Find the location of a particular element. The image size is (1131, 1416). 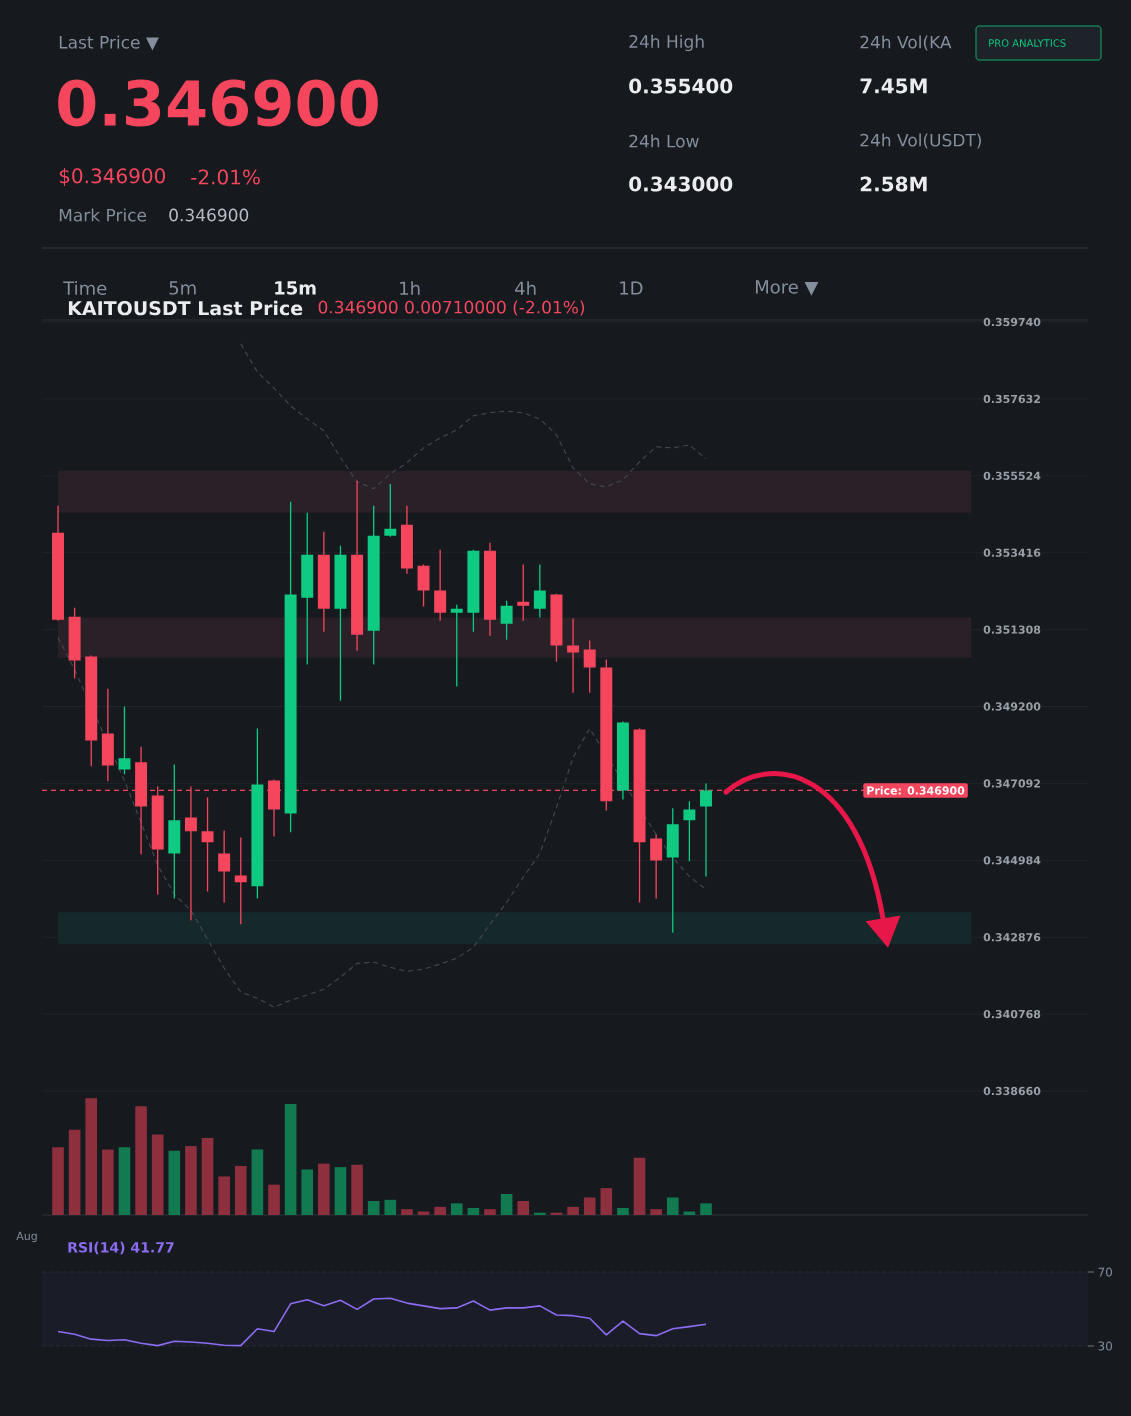

text: 24h High is located at coordinates (666, 43).